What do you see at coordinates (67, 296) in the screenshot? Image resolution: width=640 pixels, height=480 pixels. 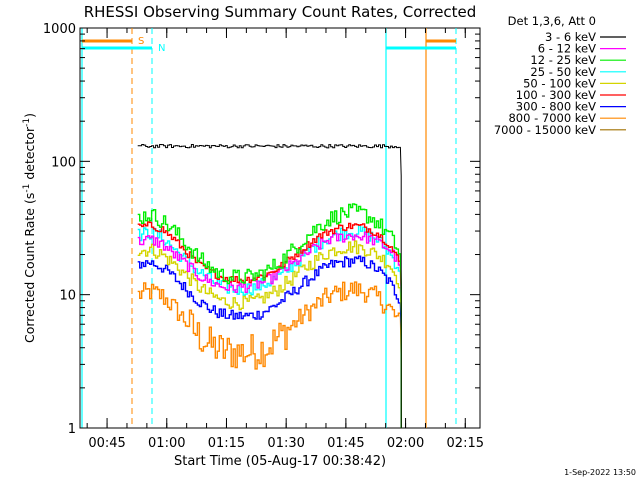 I see `y-tick-label: 10` at bounding box center [67, 296].